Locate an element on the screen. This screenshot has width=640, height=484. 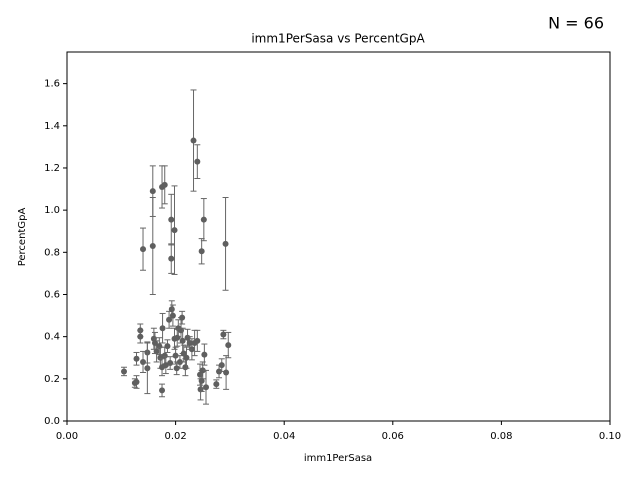
x-tick-label: 0.00 is located at coordinates (67, 436).